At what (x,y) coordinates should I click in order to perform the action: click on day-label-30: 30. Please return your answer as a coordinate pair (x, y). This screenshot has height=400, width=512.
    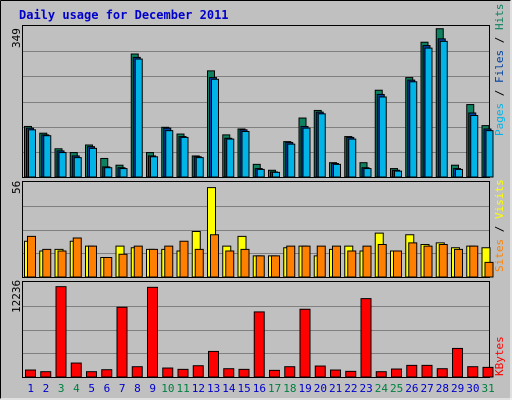
    Looking at the image, I should click on (472, 388).